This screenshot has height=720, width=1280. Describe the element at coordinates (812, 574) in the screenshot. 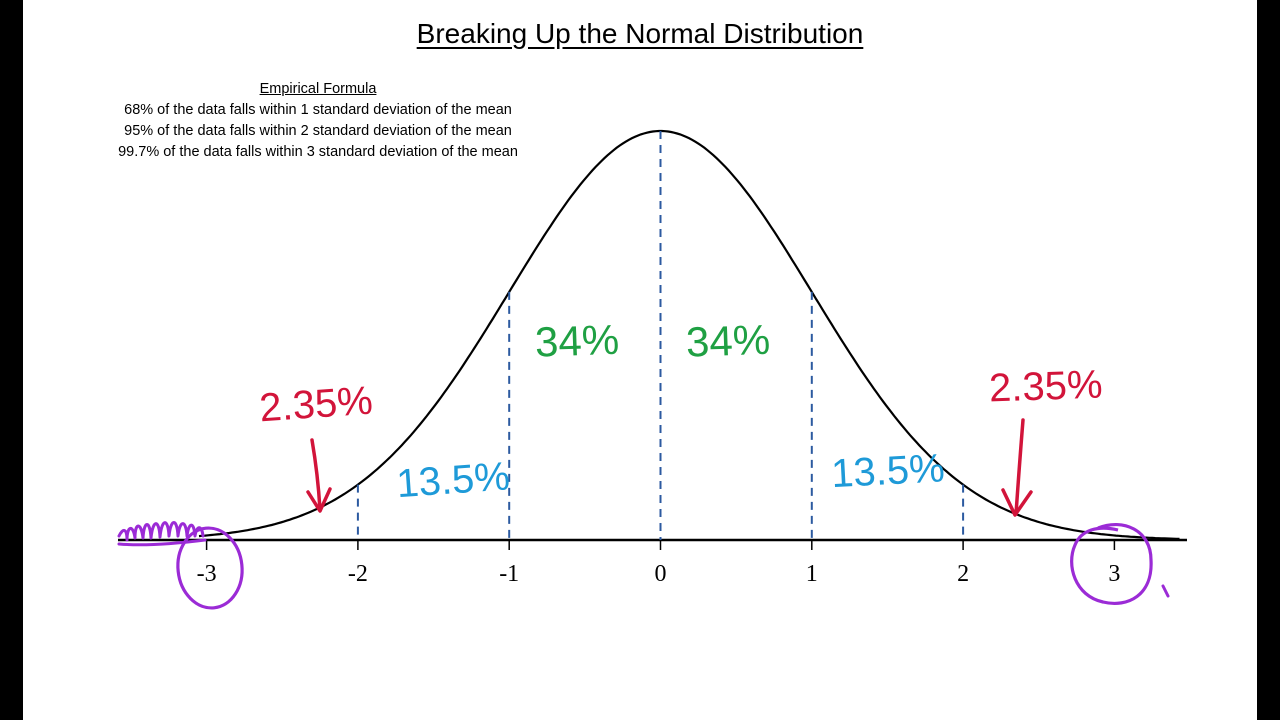

I see `axis-tick-label: 1` at that location.